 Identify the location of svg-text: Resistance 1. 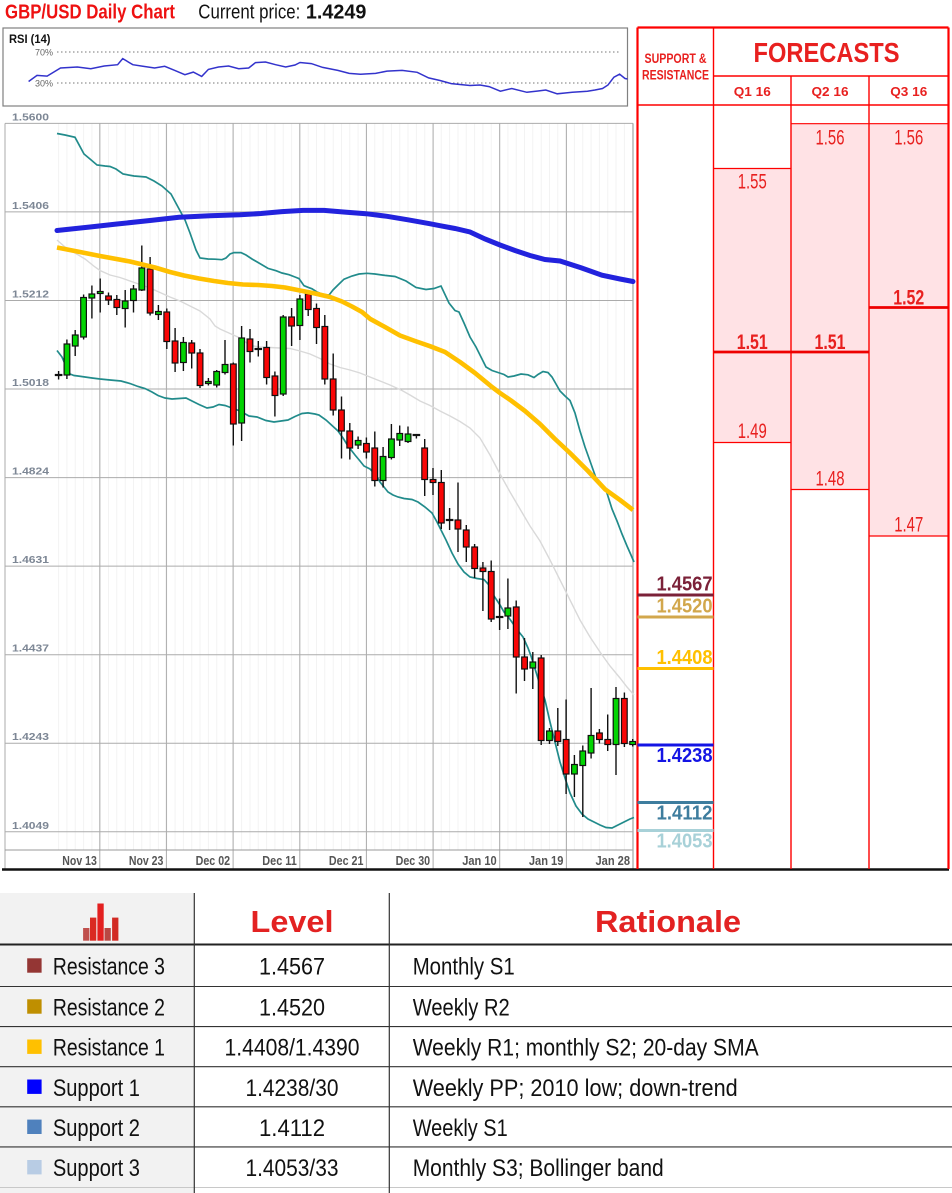
(109, 1048).